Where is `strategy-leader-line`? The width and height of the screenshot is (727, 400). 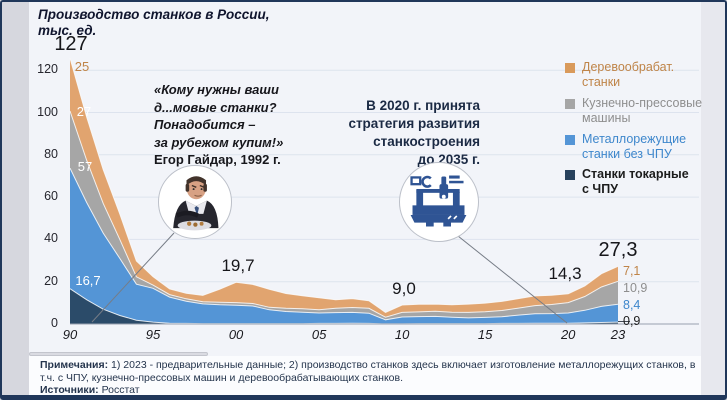
strategy-leader-line is located at coordinates (512, 279).